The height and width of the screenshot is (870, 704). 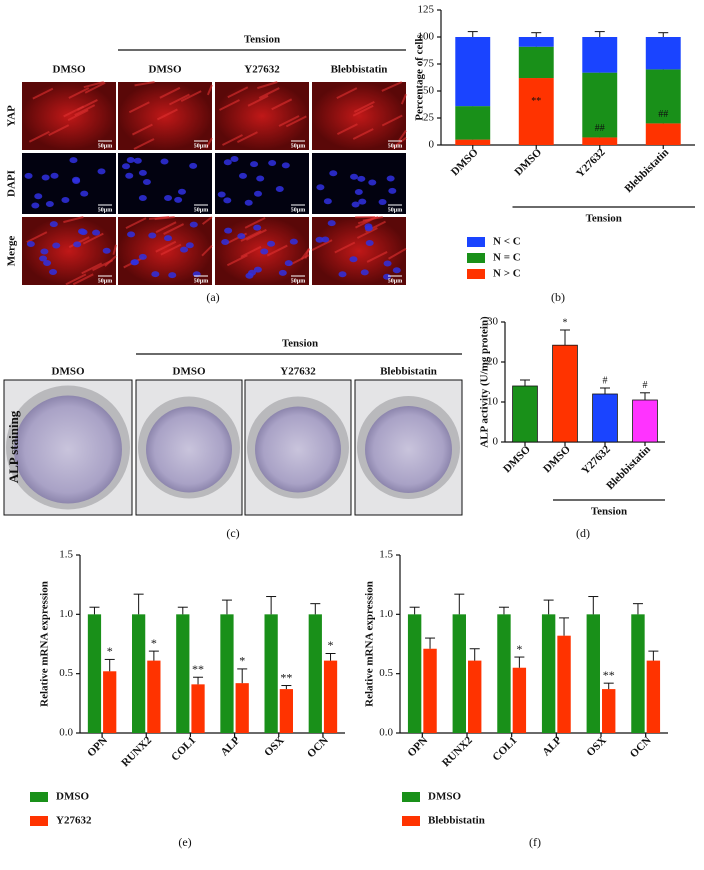 What do you see at coordinates (66, 614) in the screenshot?
I see `y-tick-label: 1.0` at bounding box center [66, 614].